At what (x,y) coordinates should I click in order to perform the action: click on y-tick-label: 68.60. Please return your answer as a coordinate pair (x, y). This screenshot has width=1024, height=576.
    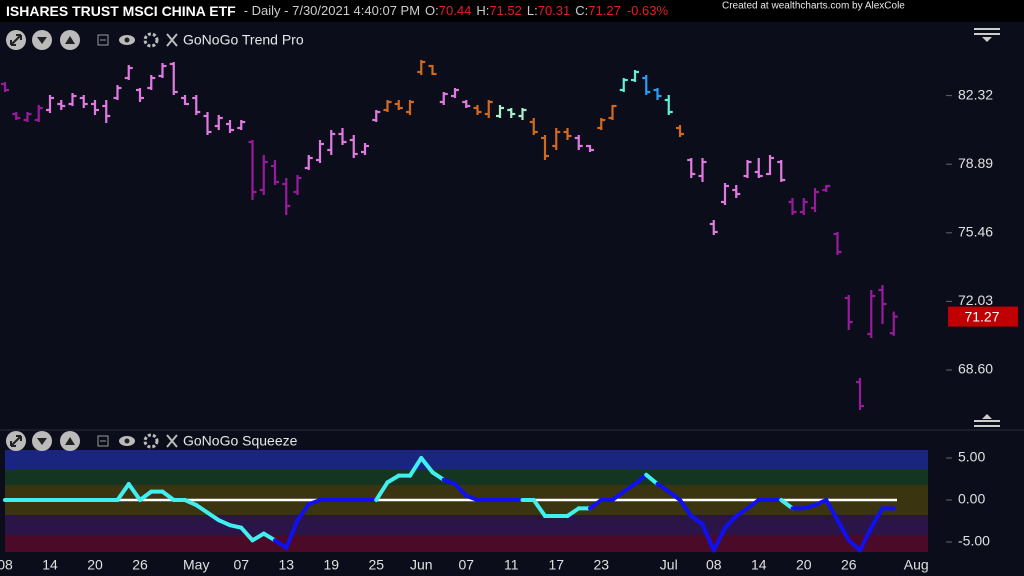
    Looking at the image, I should click on (975, 369).